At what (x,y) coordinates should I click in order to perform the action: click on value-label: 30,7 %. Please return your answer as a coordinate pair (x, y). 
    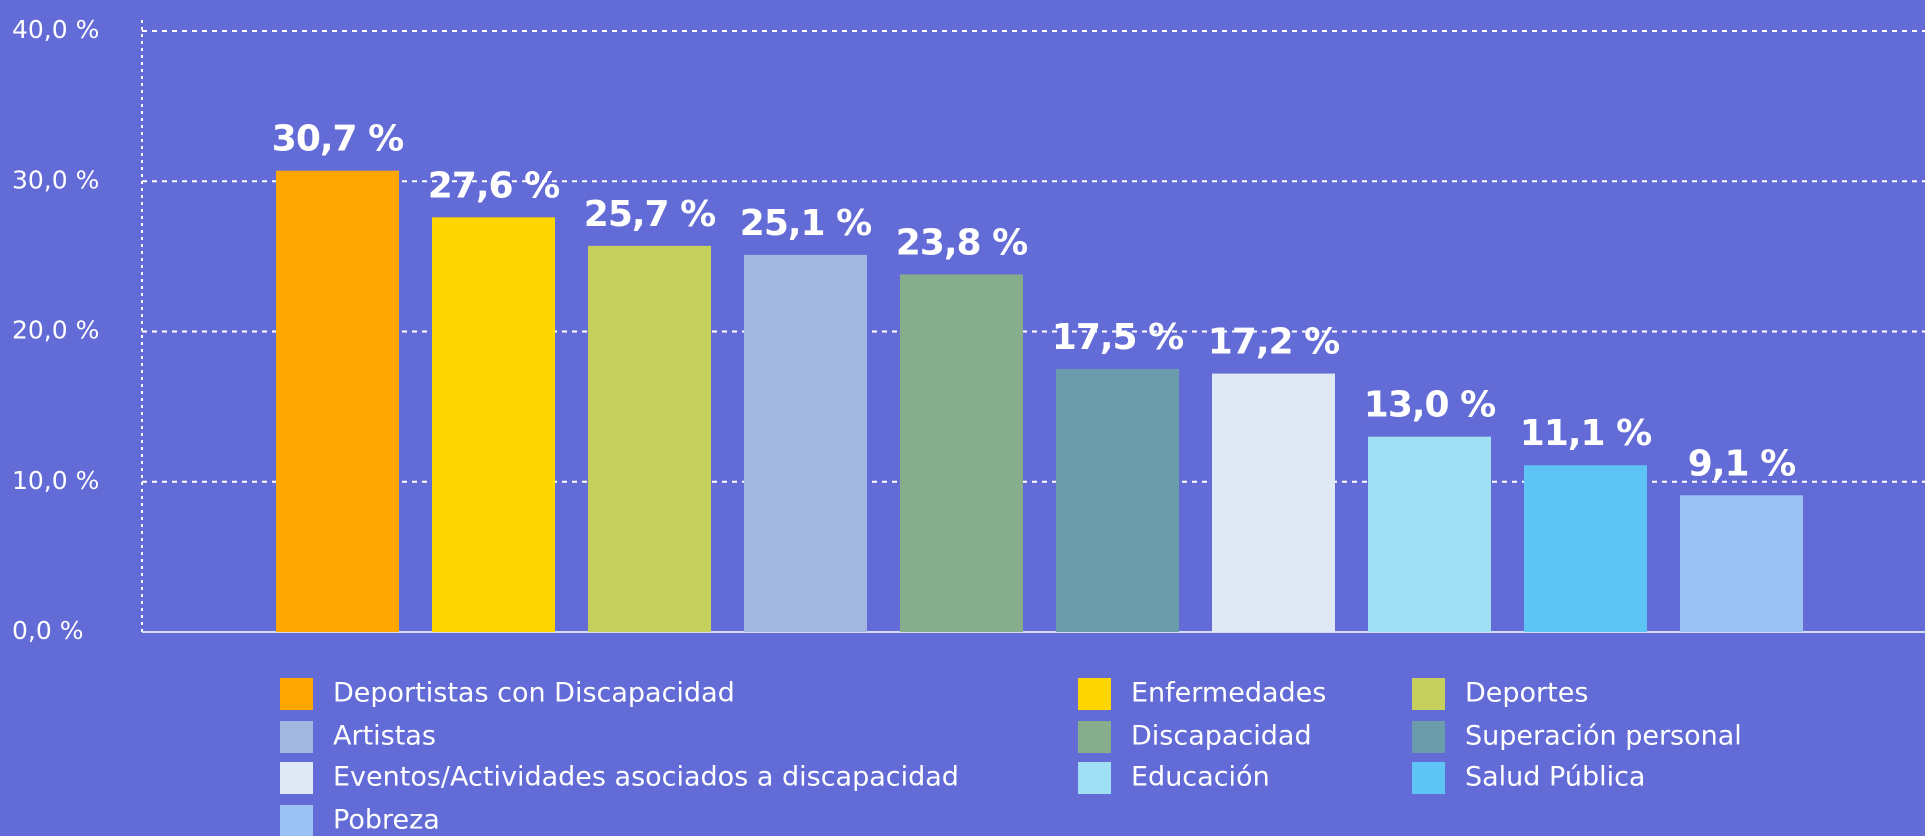
    Looking at the image, I should click on (337, 139).